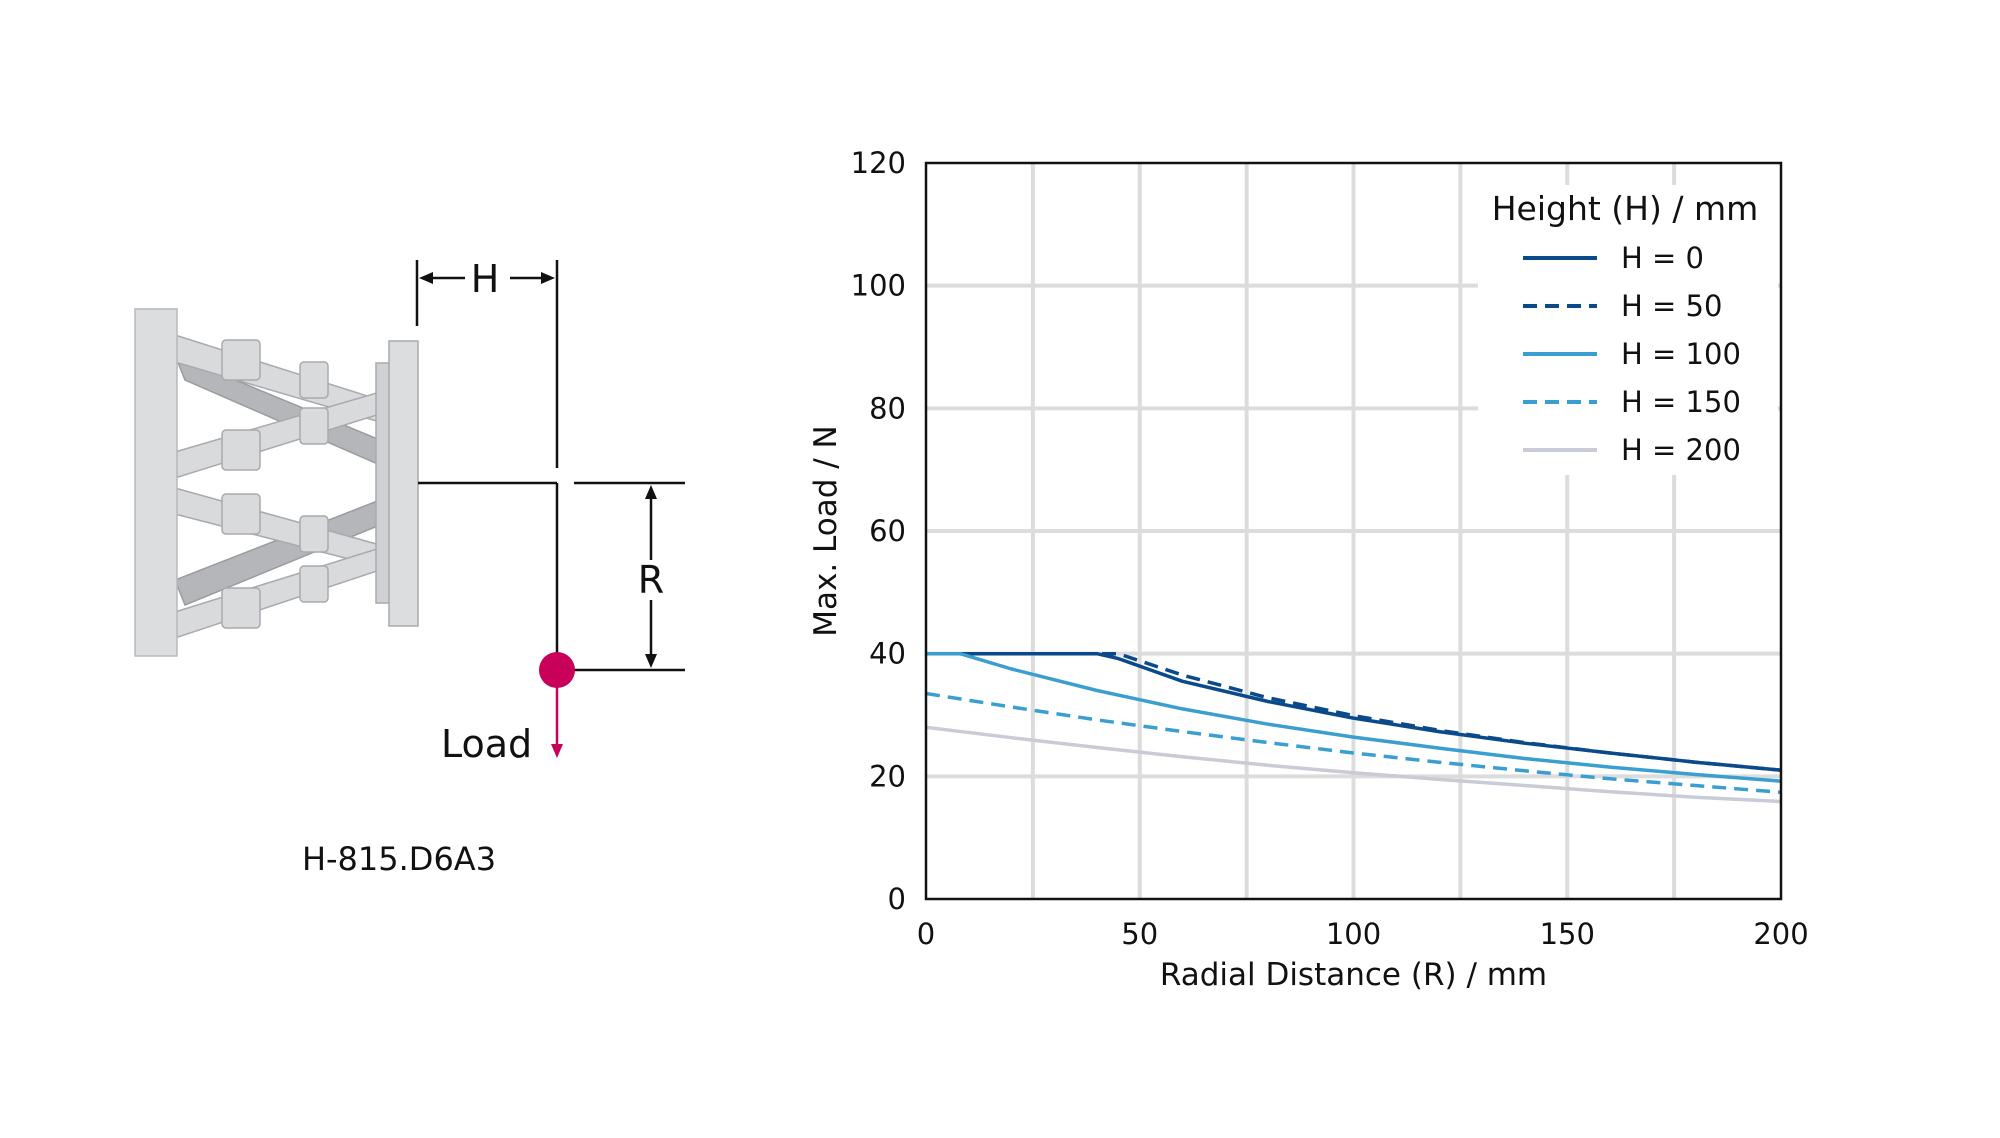  I want to click on y-tick-labels: 0 20 40 60 80 100 120, so click(878, 531).